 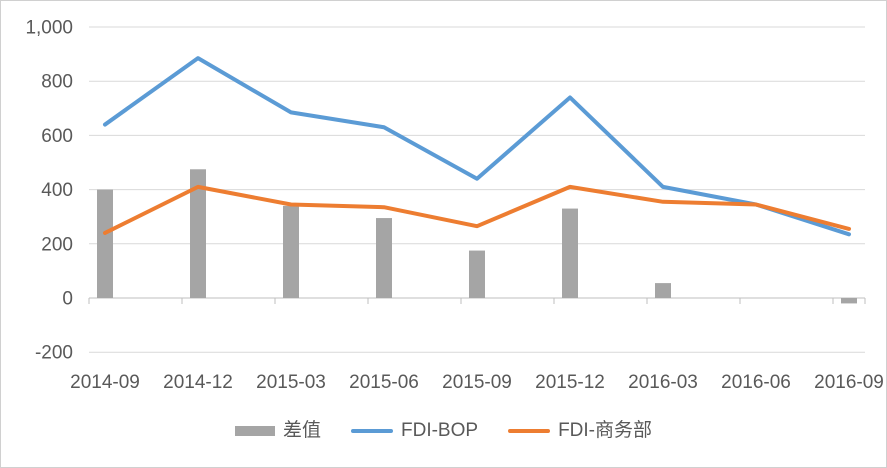 What do you see at coordinates (605, 430) in the screenshot?
I see `legend-label: FDI-商务部` at bounding box center [605, 430].